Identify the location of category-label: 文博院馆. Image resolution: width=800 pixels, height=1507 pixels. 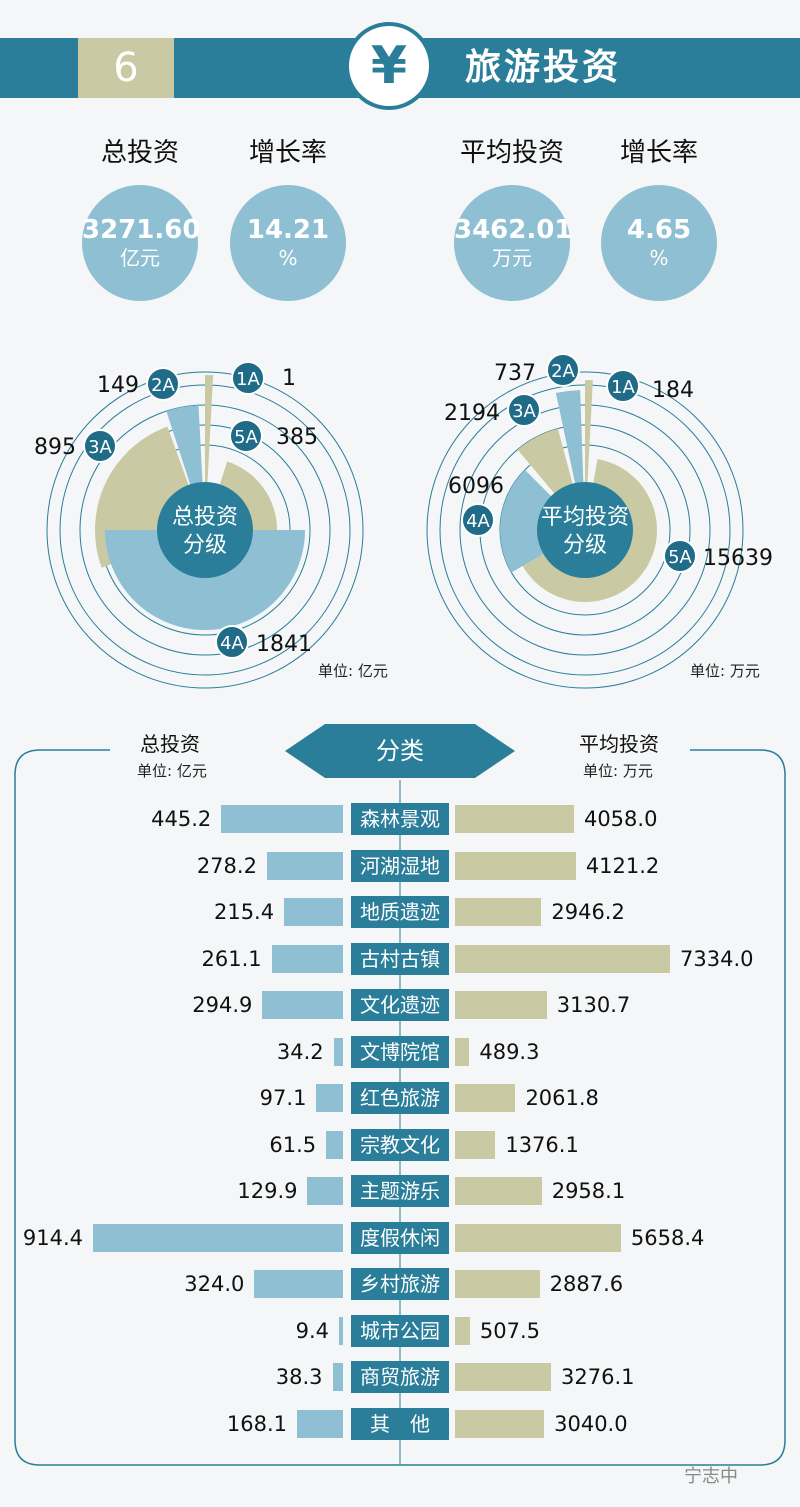
(400, 1051).